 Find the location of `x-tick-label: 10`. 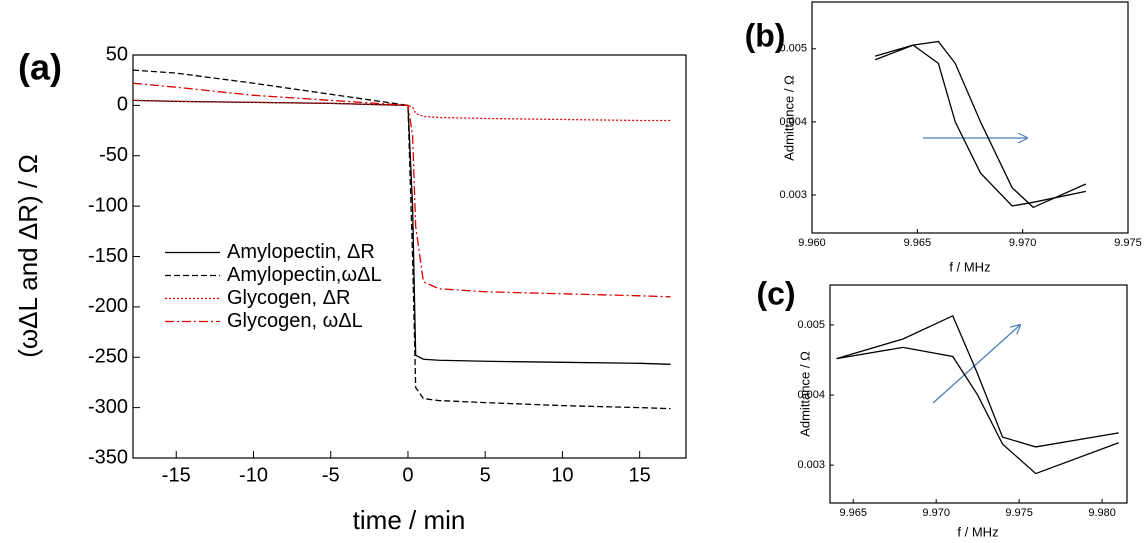

x-tick-label: 10 is located at coordinates (562, 475).